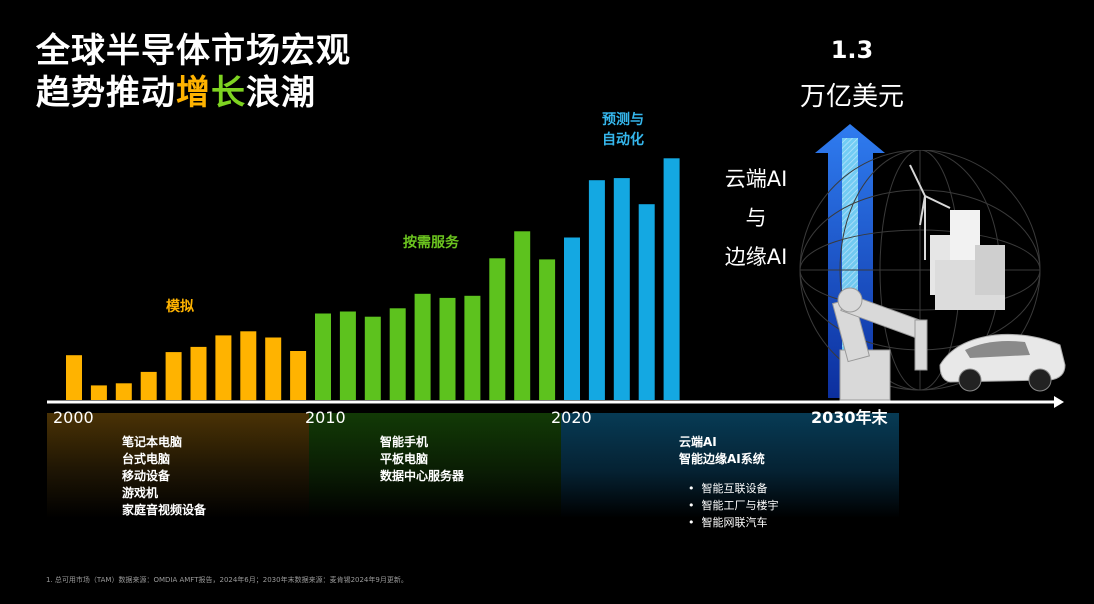 The image size is (1094, 604). Describe the element at coordinates (722, 459) in the screenshot. I see `list-item: 智能边缘AI系统` at that location.